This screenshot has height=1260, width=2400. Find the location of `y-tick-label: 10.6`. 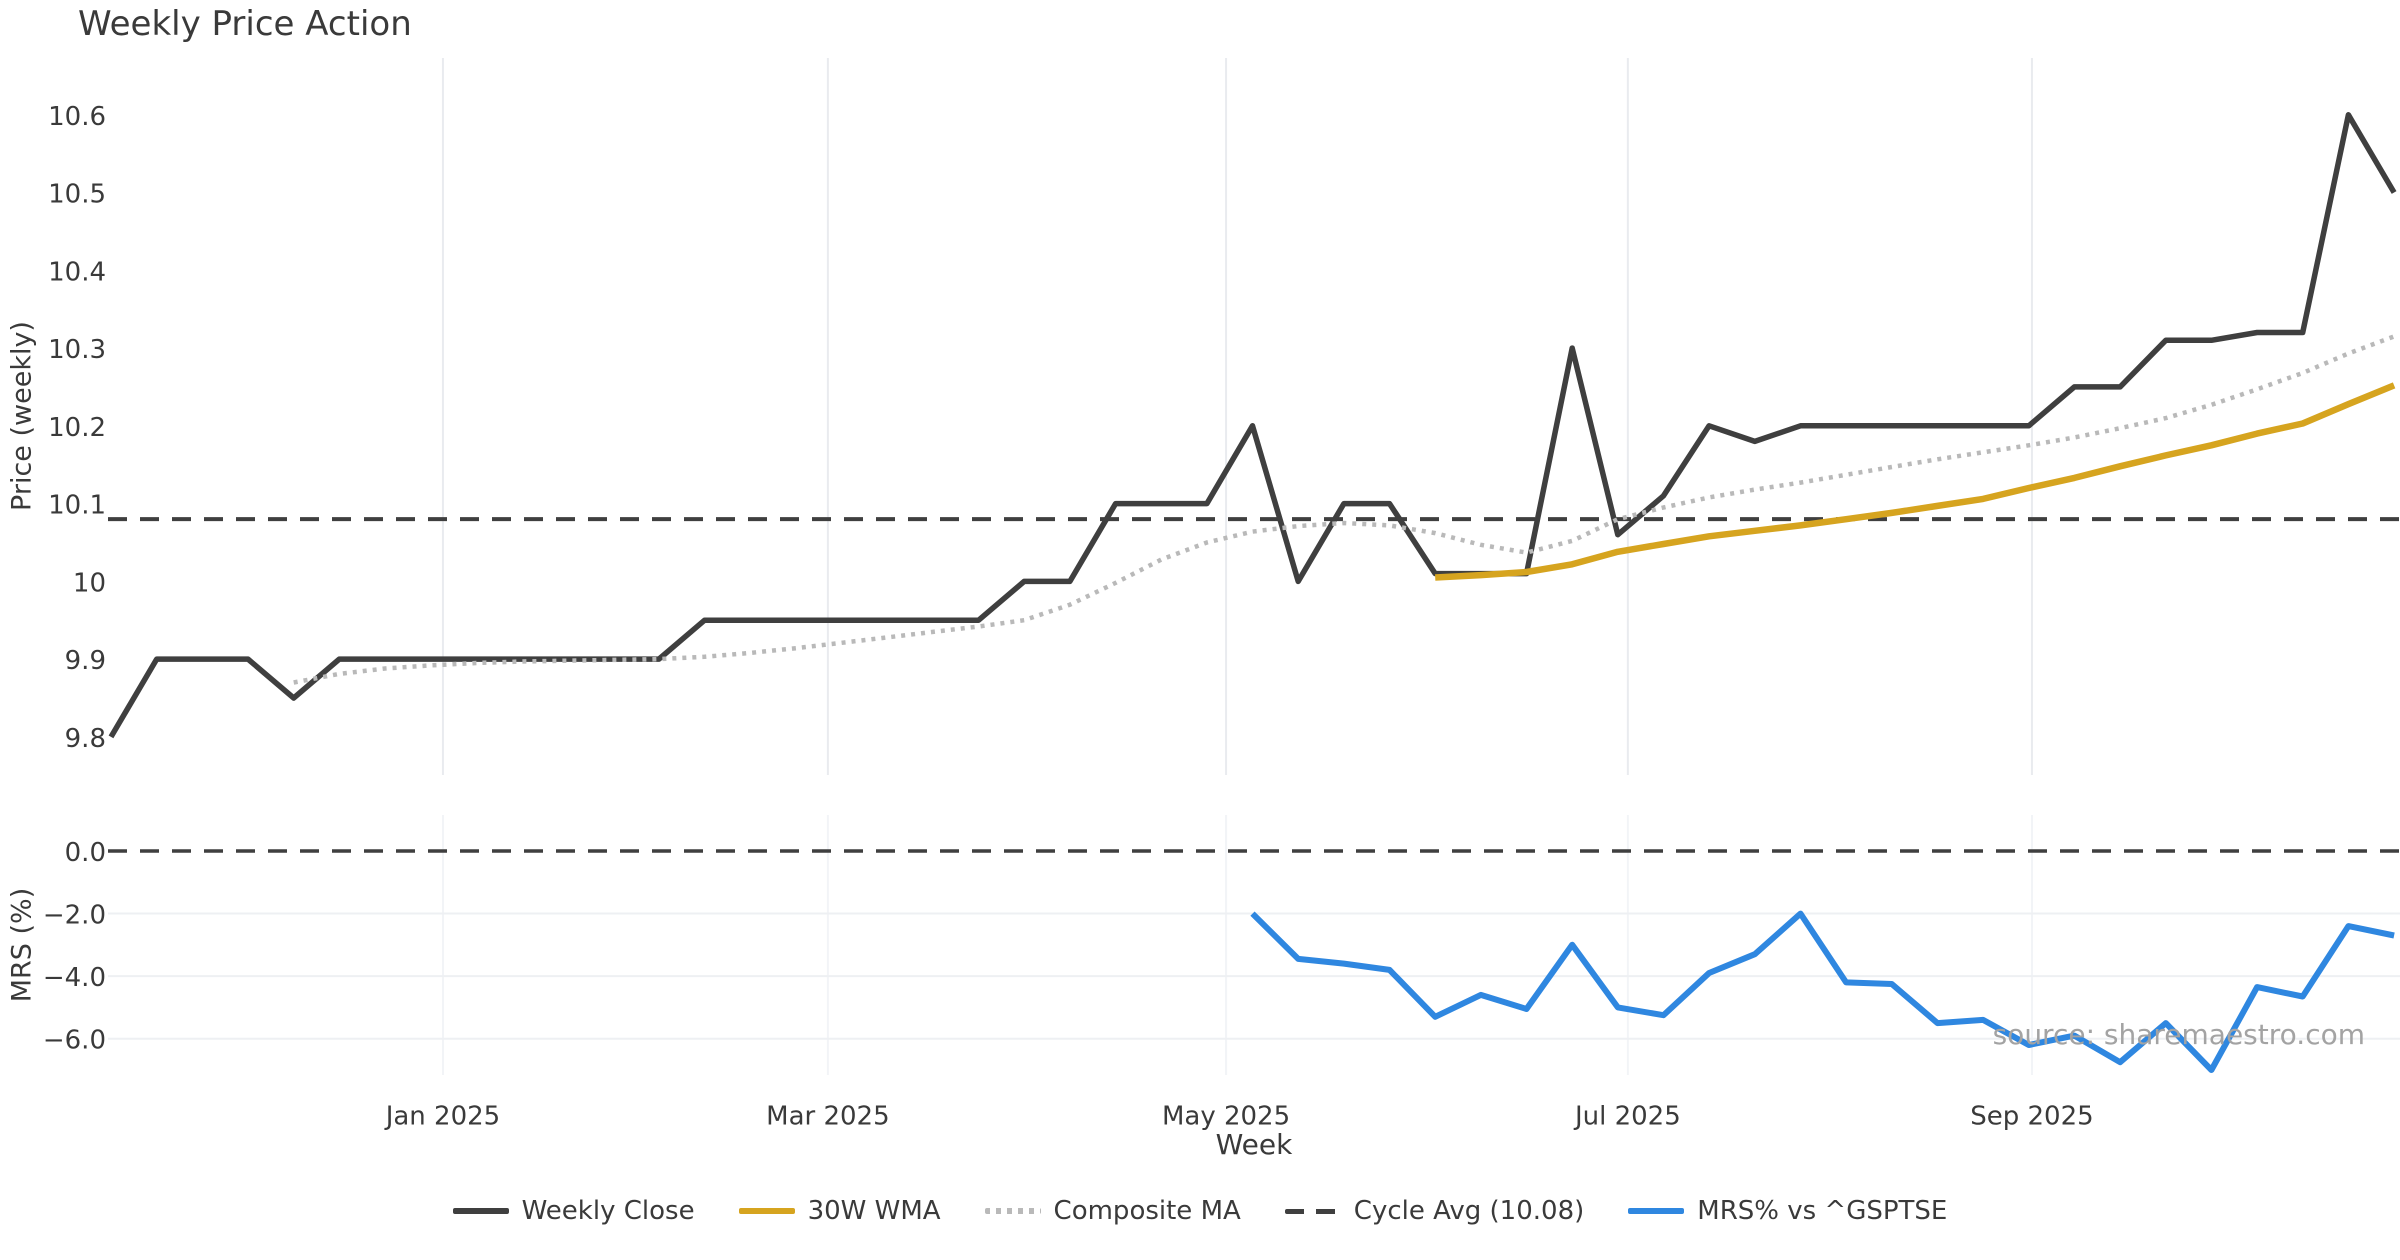

y-tick-label: 10.6 is located at coordinates (77, 117).